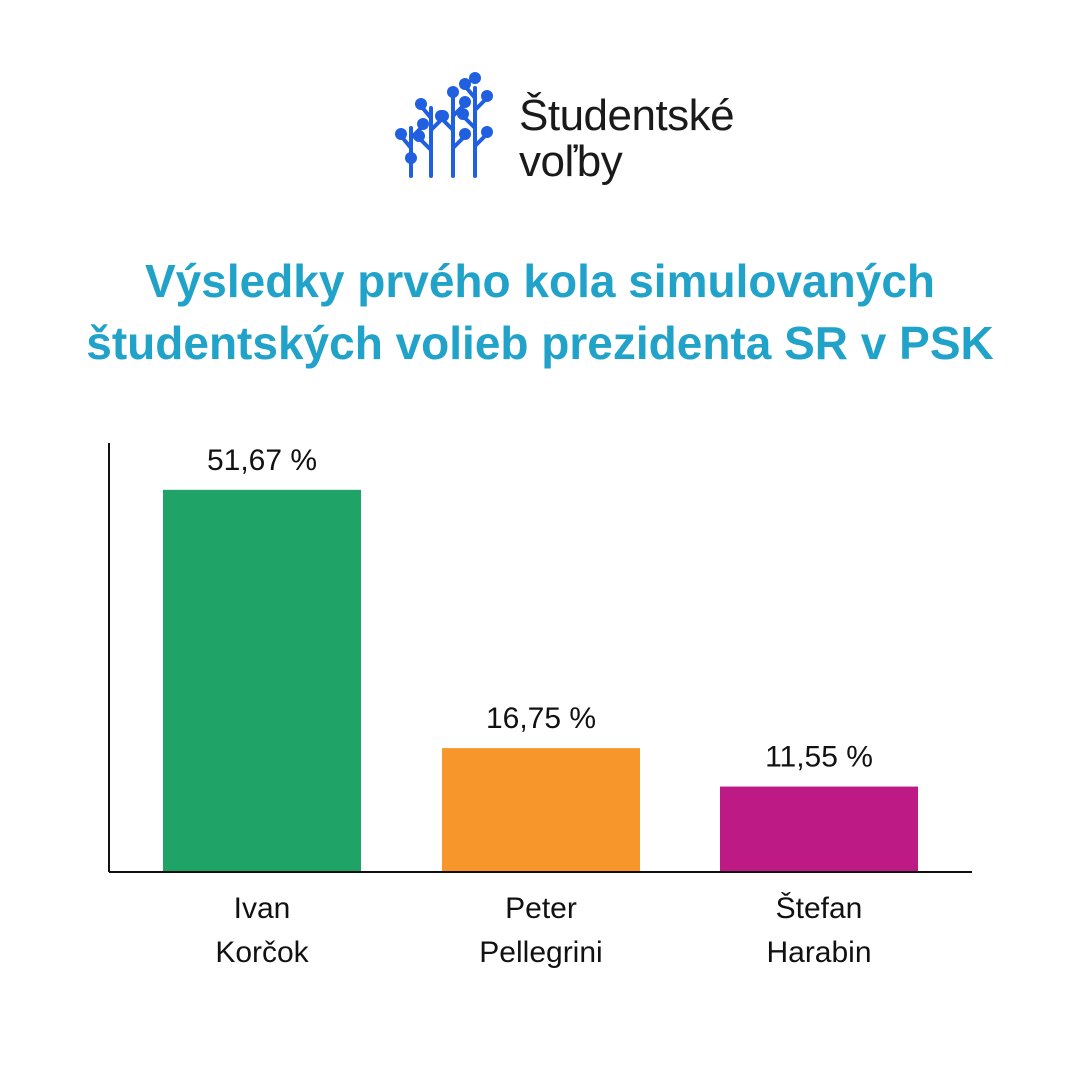 The height and width of the screenshot is (1080, 1080). What do you see at coordinates (543, 930) in the screenshot?
I see `category-labels-group: Ivan Korčok Peter Pellegrini Štefan Harabin` at bounding box center [543, 930].